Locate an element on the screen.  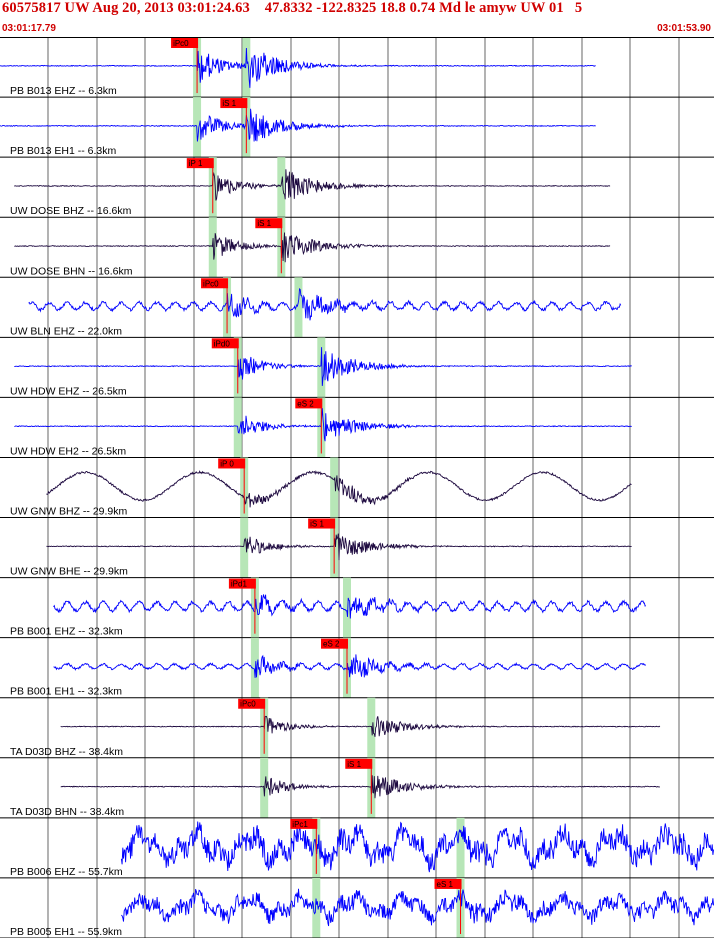
station-label: PB B006 EHZ -- 55.7km is located at coordinates (66, 872).